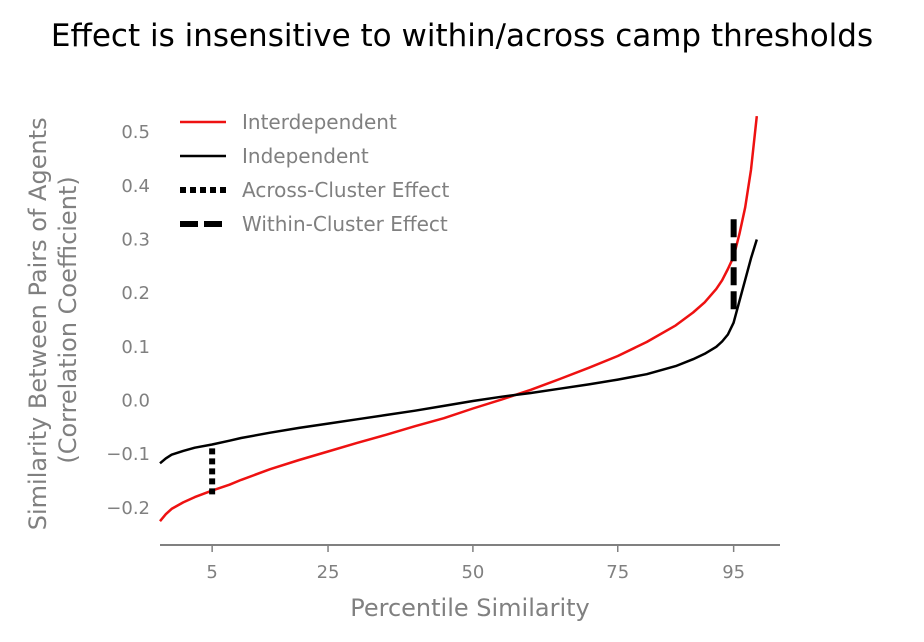 The height and width of the screenshot is (642, 924). I want to click on x-tick-label: 5, so click(211, 572).